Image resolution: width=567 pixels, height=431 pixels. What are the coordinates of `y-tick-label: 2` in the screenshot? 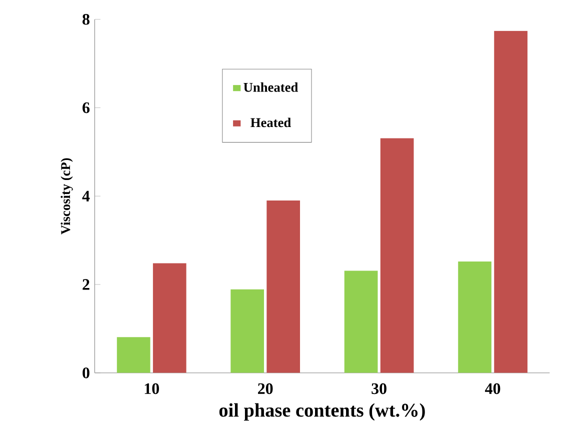 It's located at (86, 284).